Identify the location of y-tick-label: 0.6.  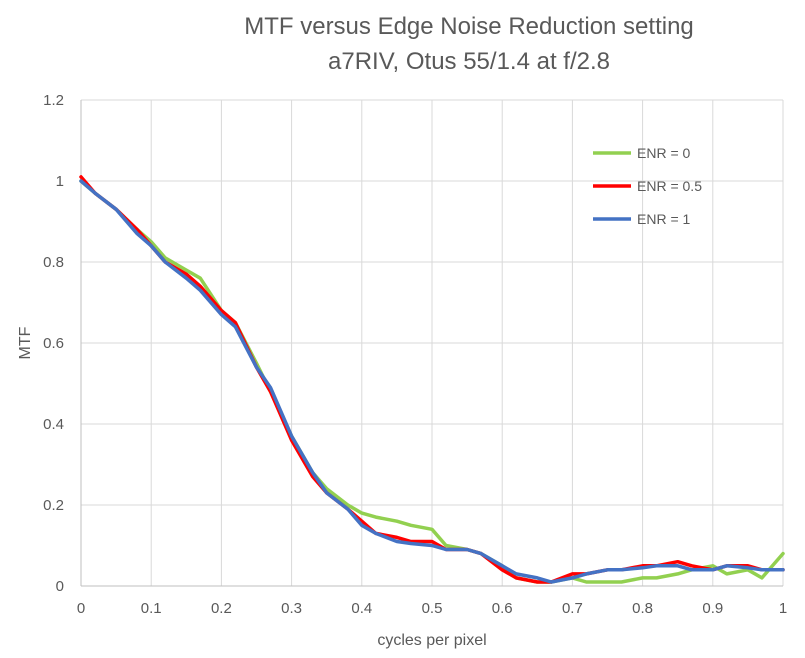
(53, 343).